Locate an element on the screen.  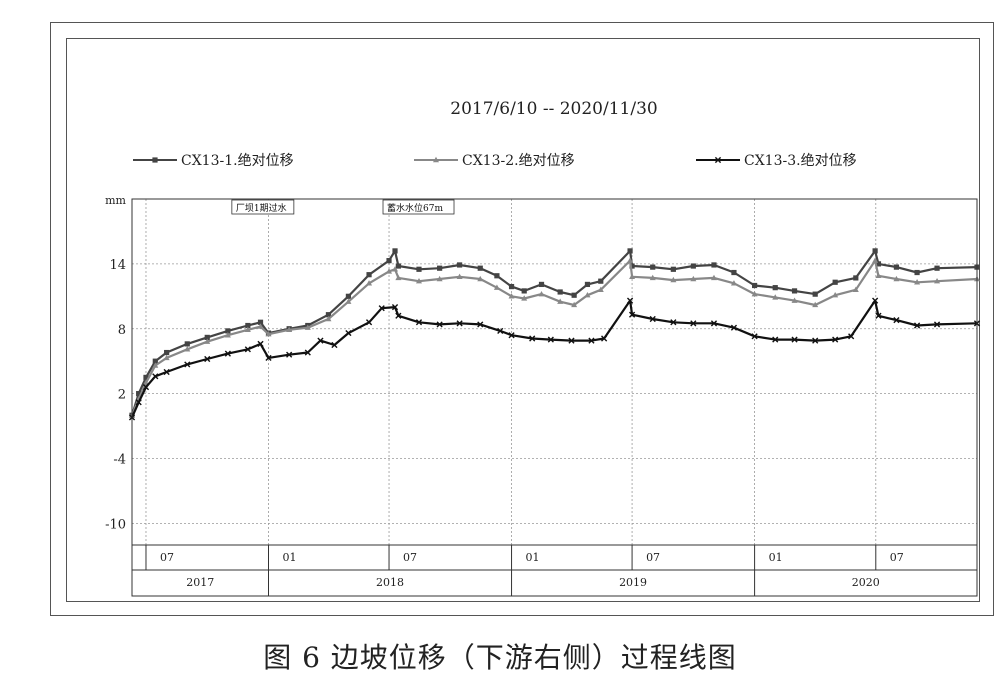
annotation-label: 蓄水水位67m is located at coordinates (415, 208).